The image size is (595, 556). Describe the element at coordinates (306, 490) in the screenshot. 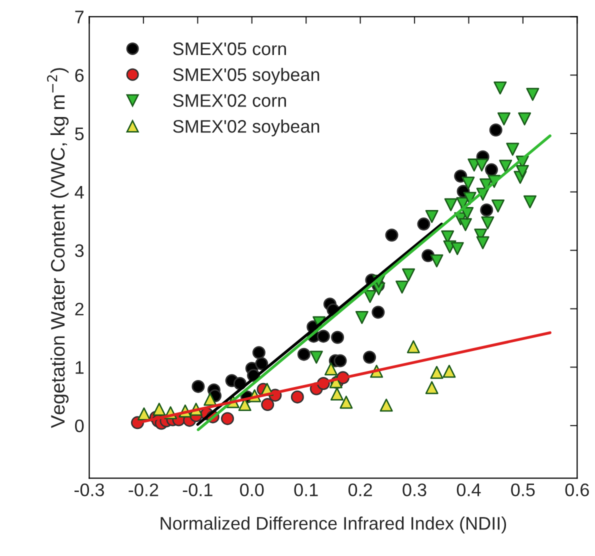

I see `x-tick-label: 0.1` at that location.